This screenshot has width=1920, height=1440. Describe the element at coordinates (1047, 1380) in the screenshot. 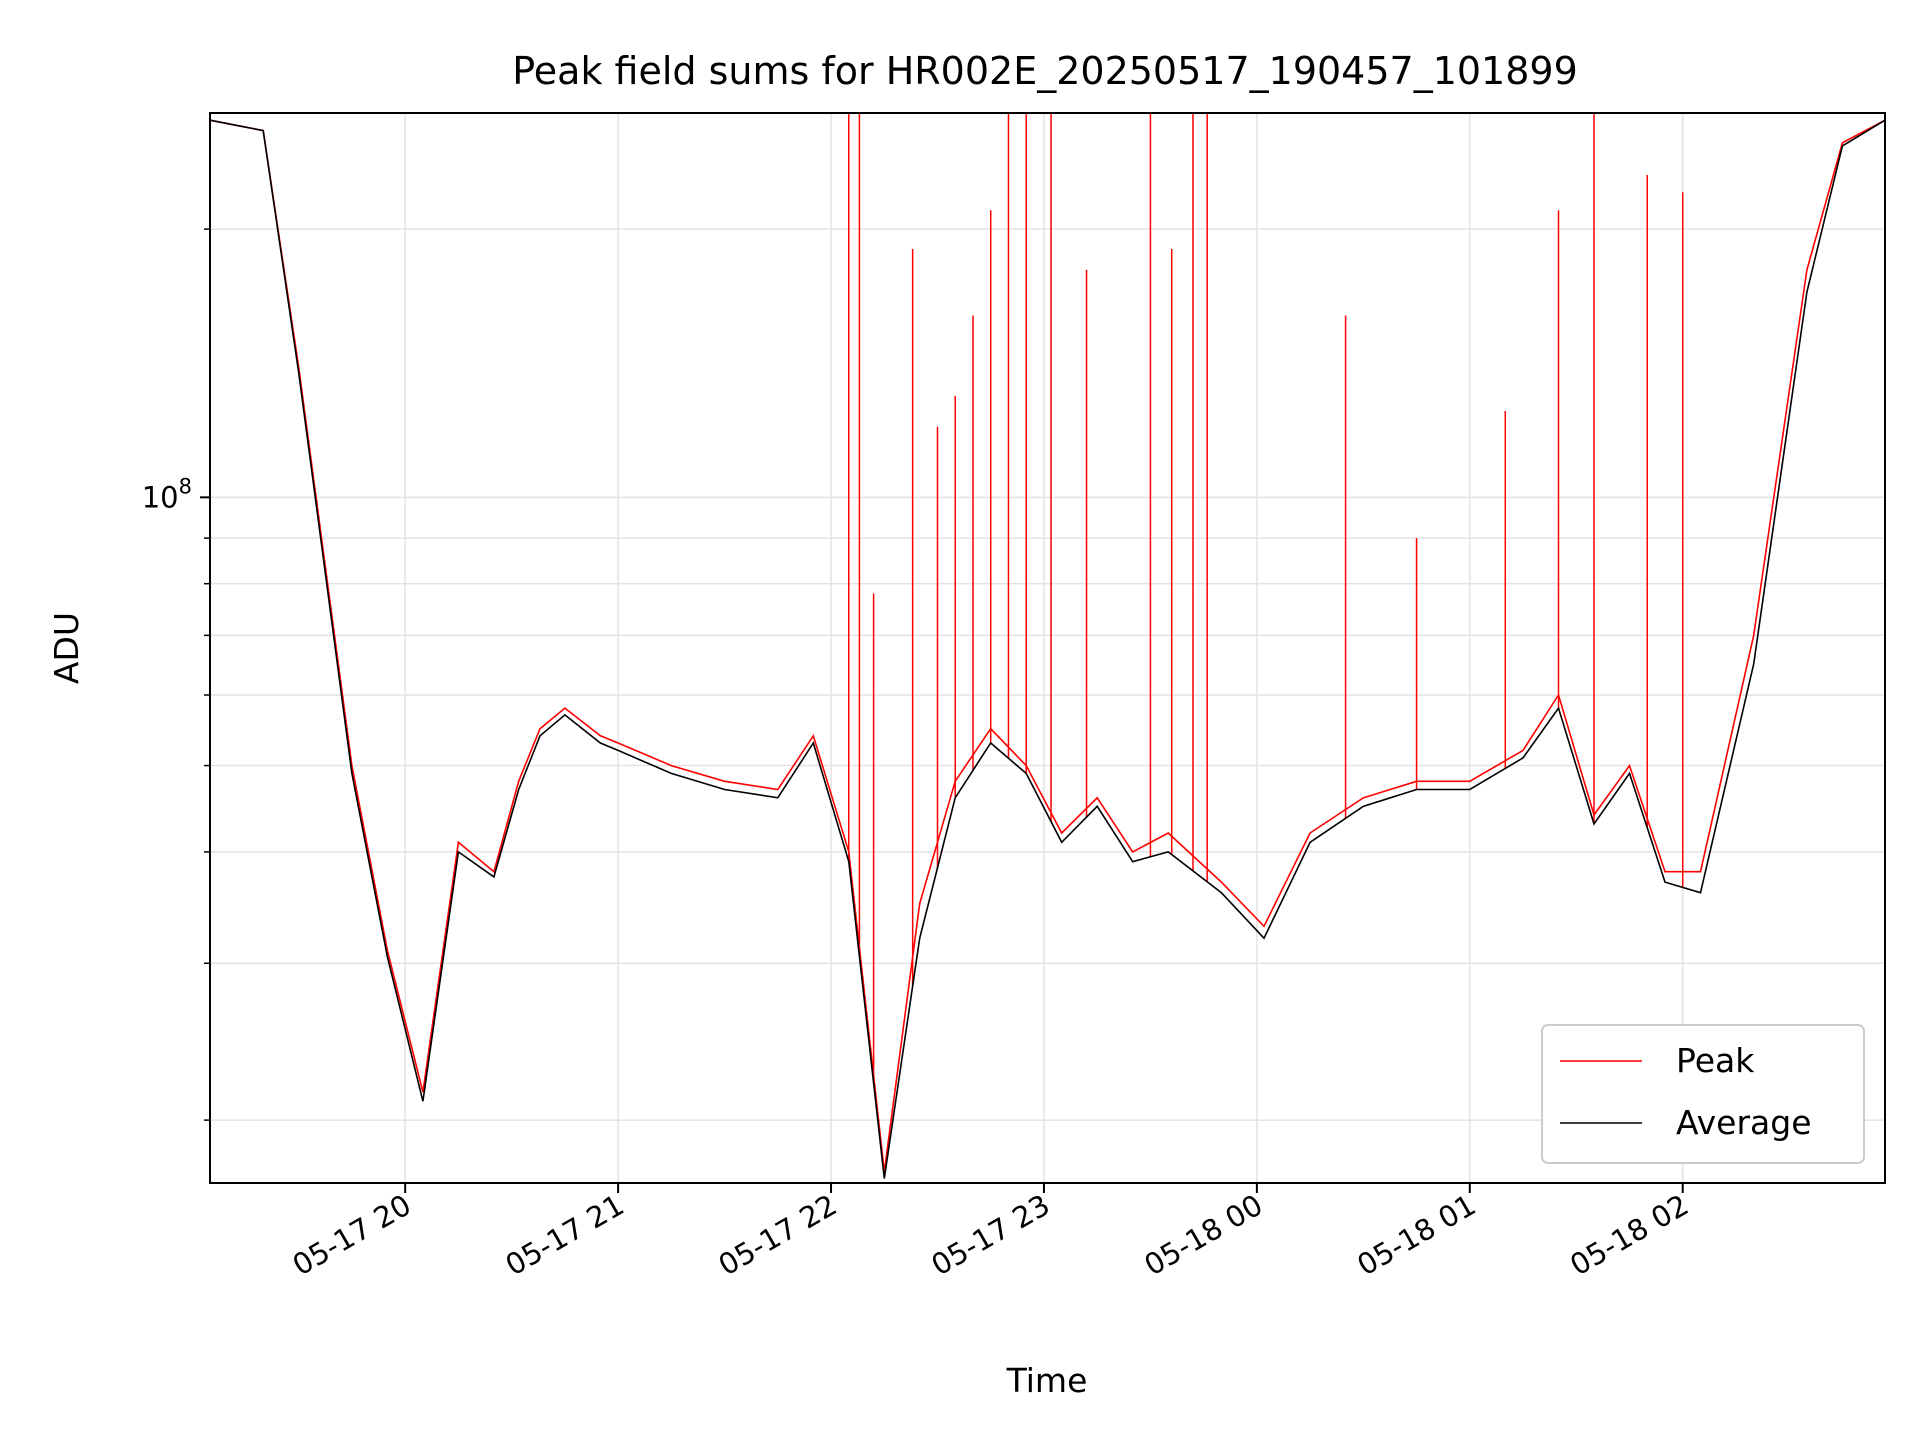

I see `x-axis-label: Time` at that location.